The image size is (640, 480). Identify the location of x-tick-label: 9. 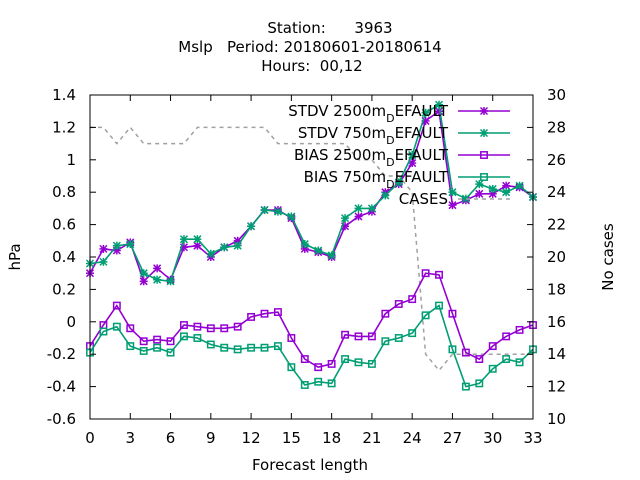
(211, 438).